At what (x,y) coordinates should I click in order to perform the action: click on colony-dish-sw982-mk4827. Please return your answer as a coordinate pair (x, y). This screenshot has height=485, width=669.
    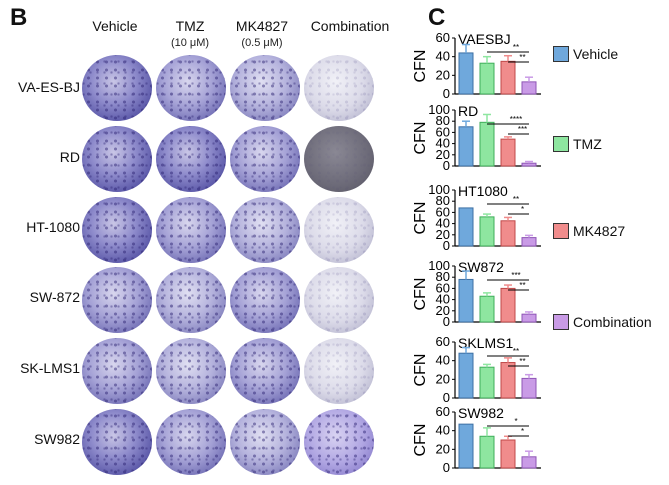
    Looking at the image, I should click on (265, 442).